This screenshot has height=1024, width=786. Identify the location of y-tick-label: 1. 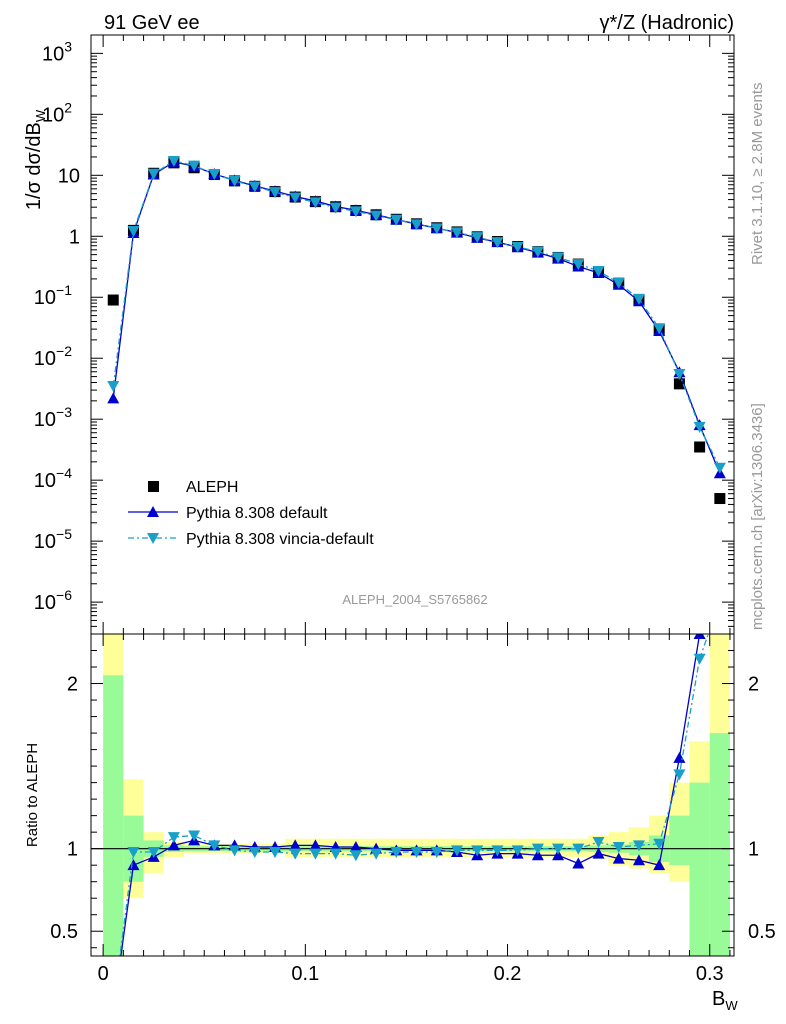
(74, 237).